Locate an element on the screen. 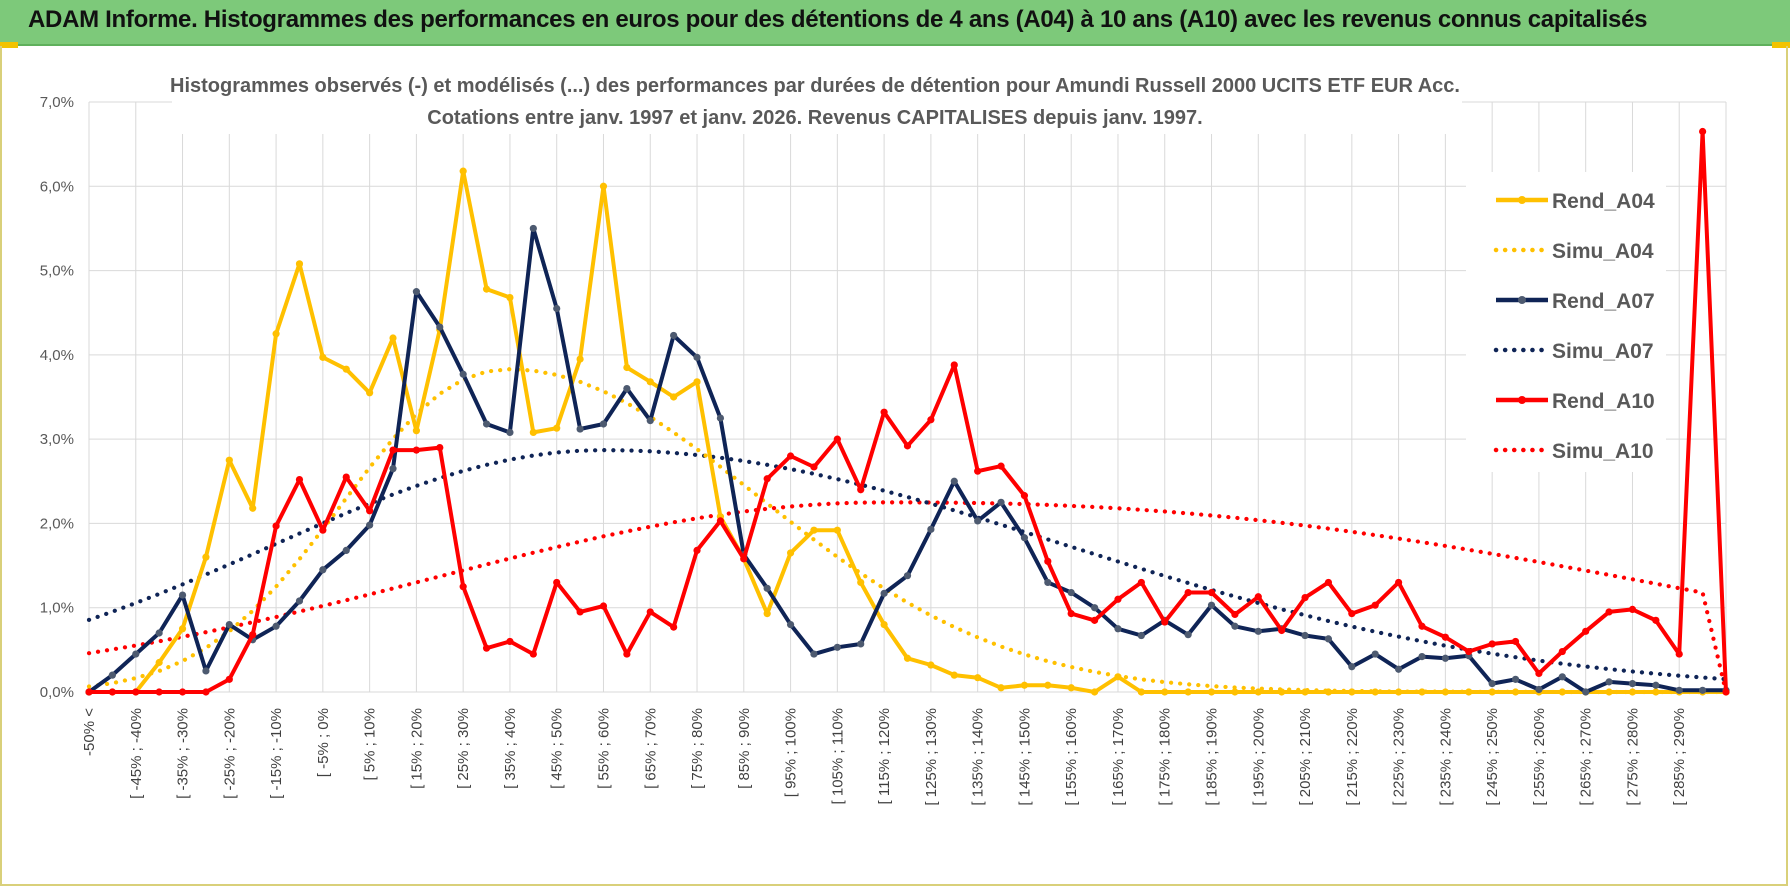 The height and width of the screenshot is (888, 1790). x-tick-label: [ 285% ; 290% is located at coordinates (1679, 757).